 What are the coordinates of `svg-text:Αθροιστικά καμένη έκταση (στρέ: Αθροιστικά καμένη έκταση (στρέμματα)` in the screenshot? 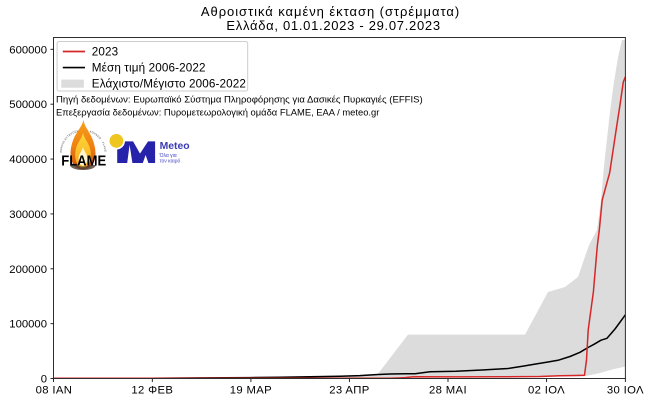 It's located at (330, 11).